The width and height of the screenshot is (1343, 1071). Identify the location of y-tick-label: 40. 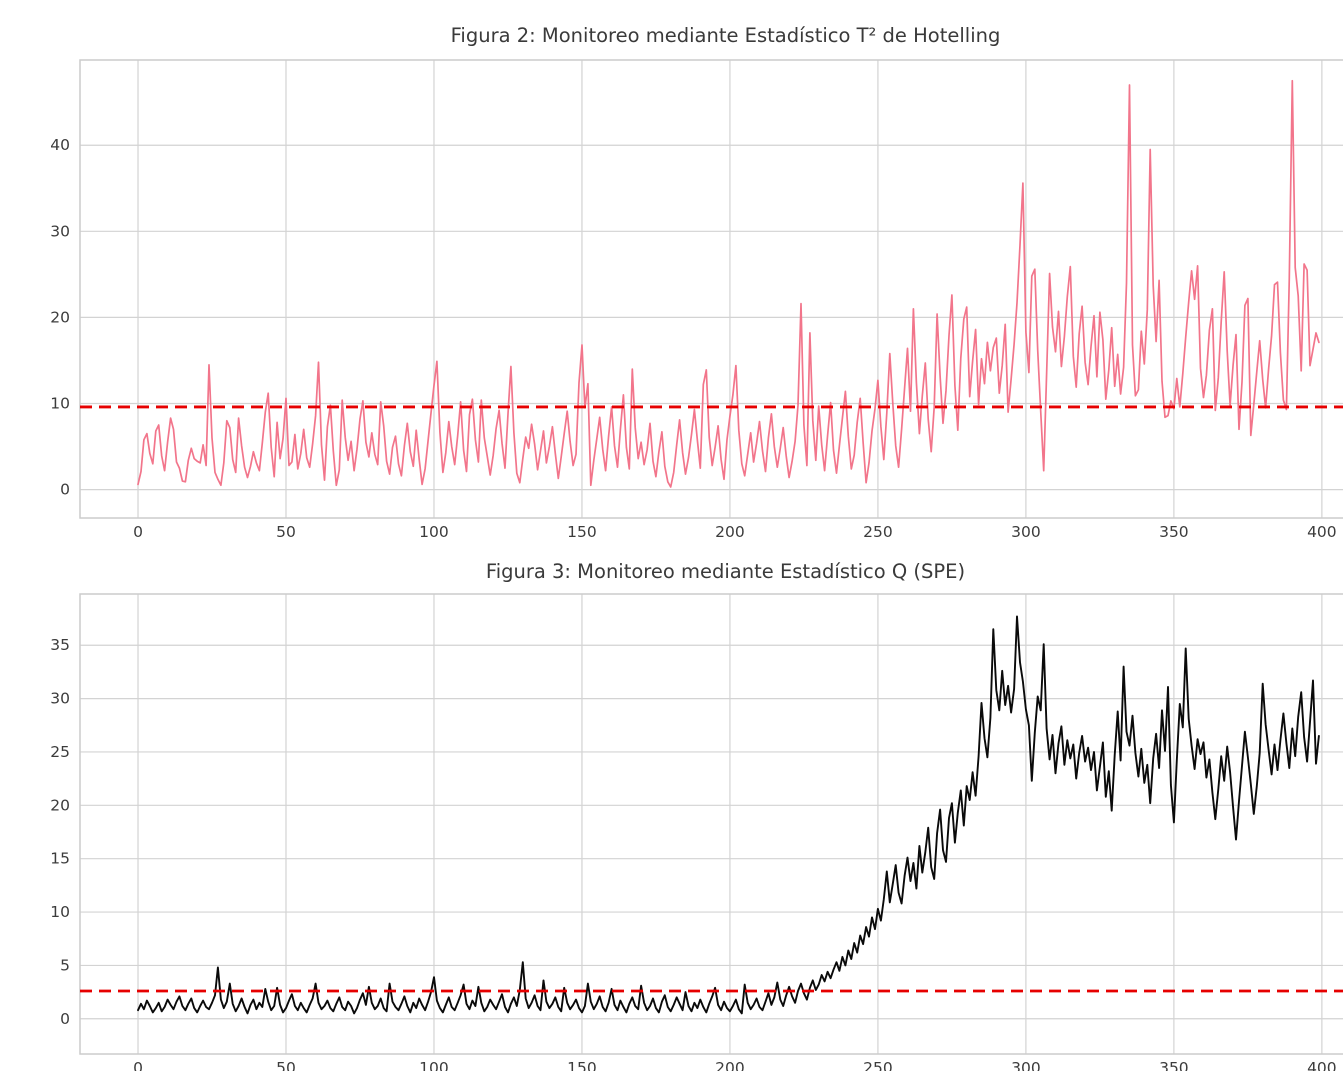
(60, 145).